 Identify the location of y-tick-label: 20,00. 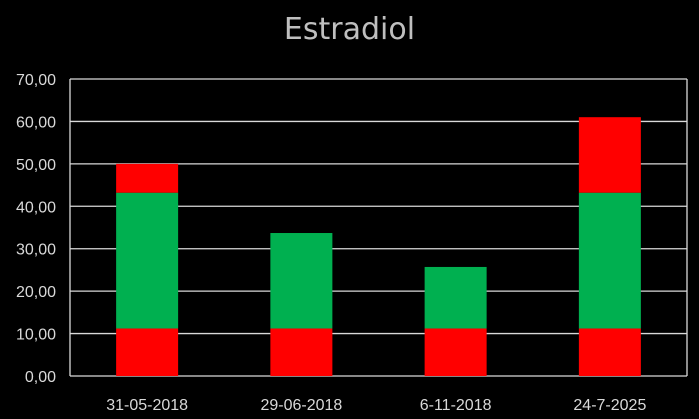
(36, 292).